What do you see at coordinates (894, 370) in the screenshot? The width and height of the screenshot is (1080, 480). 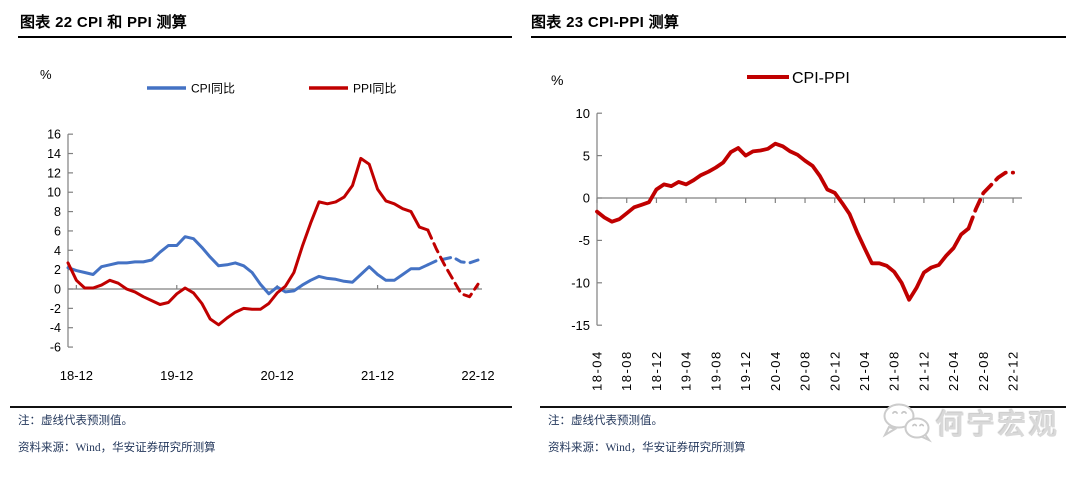 I see `svg-text: 21-08` at bounding box center [894, 370].